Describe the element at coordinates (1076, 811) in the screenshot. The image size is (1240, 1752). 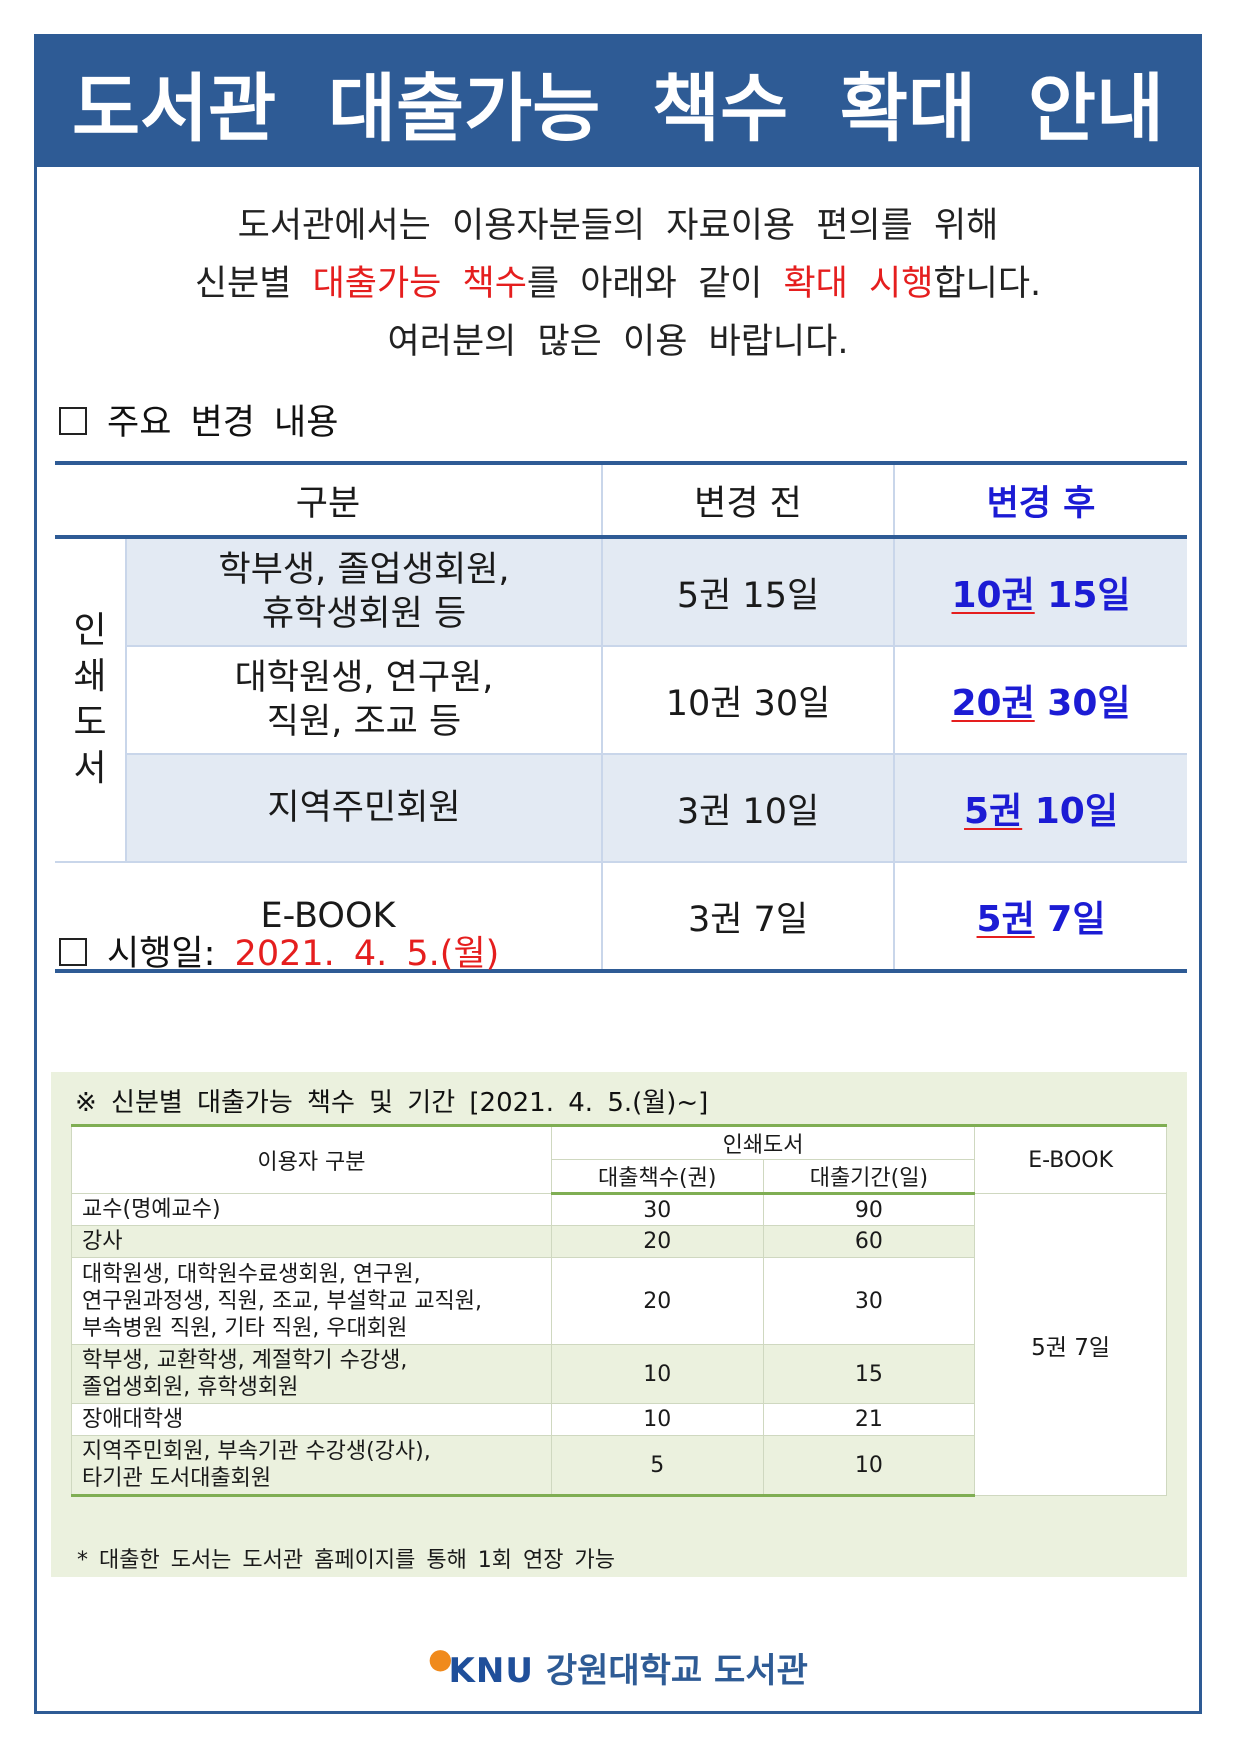
I see `after-days: 10일` at that location.